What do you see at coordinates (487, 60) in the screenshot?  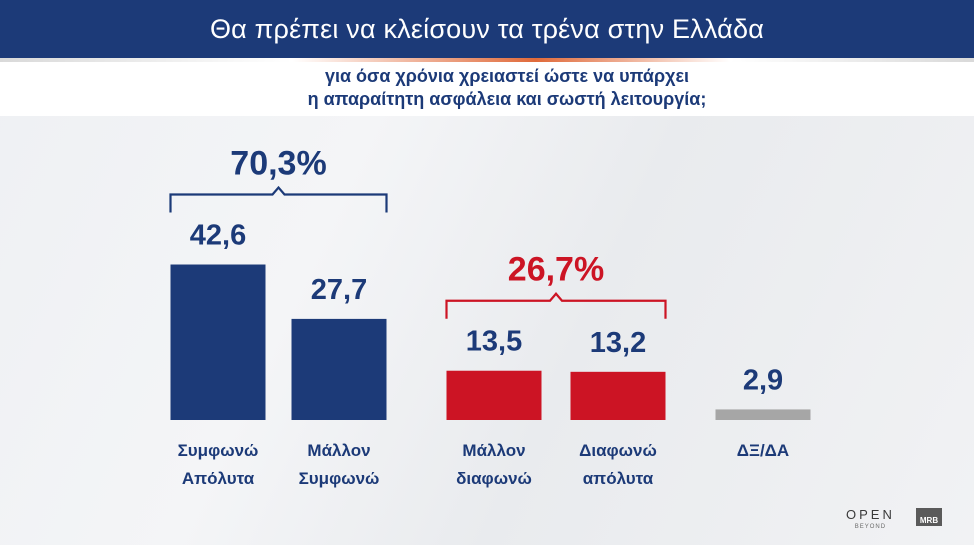 I see `title-accent-stripe` at bounding box center [487, 60].